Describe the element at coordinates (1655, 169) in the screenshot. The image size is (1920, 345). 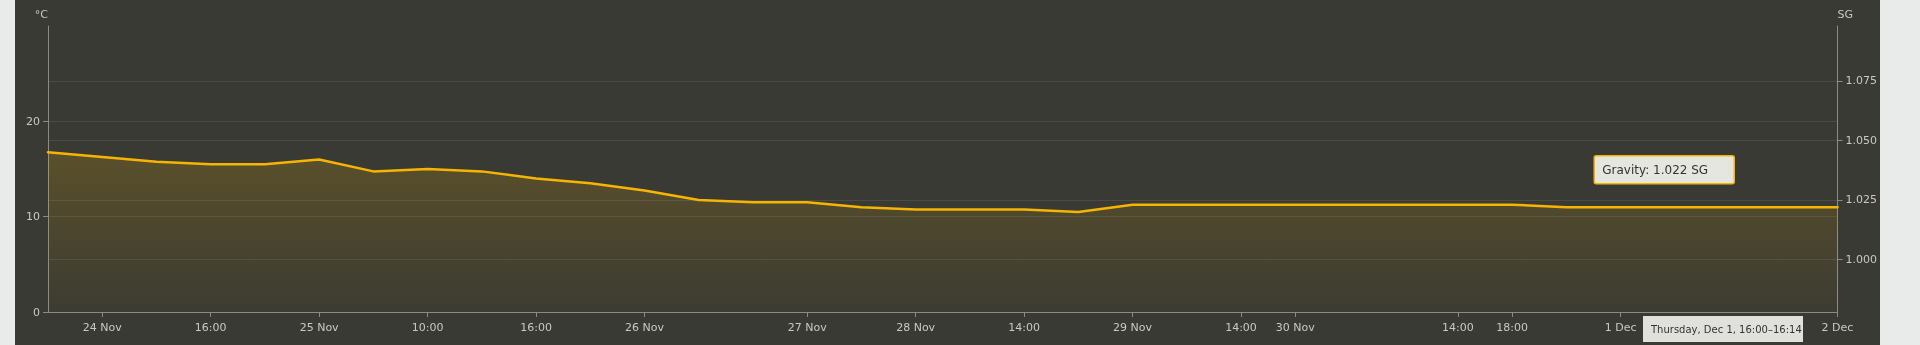
I see `annotation: Gravity: 1.022 SG` at that location.